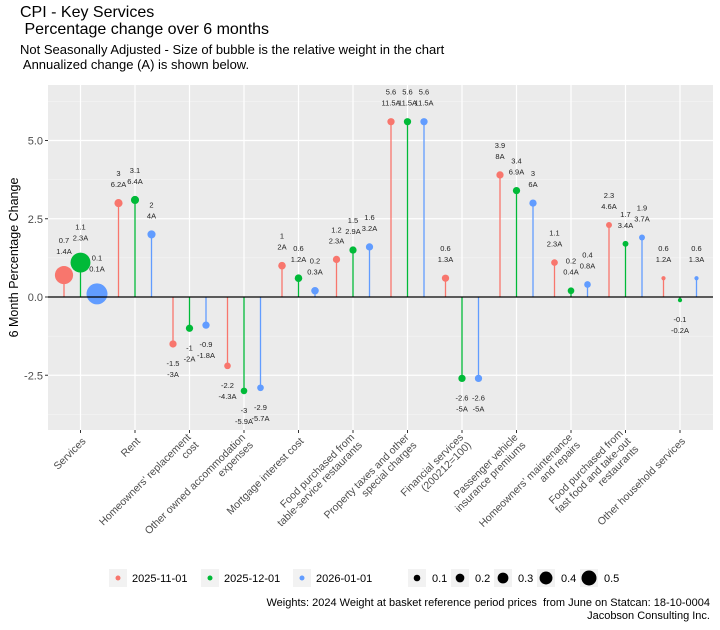 The height and width of the screenshot is (630, 720). I want to click on data-label-annualized: 3.7A, so click(641, 219).